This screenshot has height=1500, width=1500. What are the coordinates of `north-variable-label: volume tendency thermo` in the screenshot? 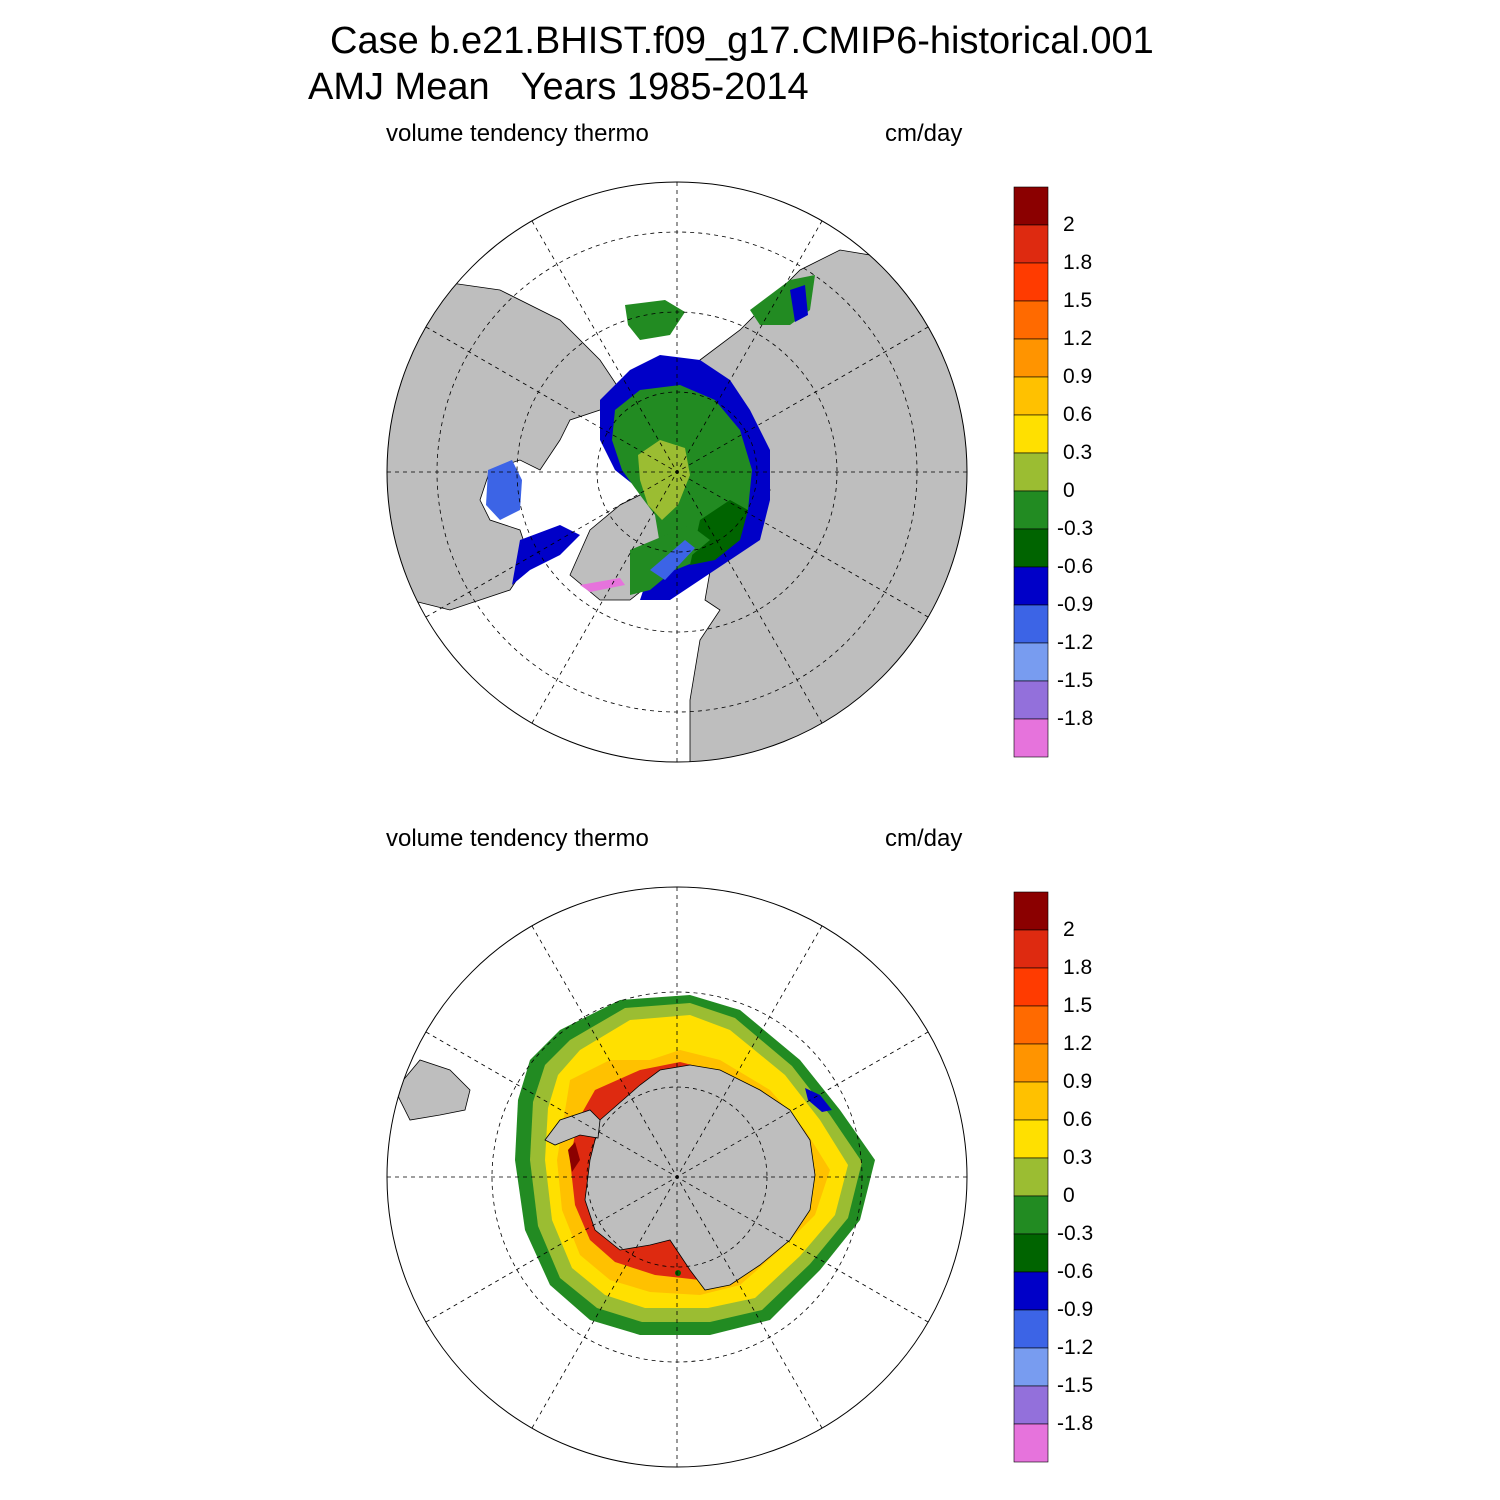 It's located at (517, 133).